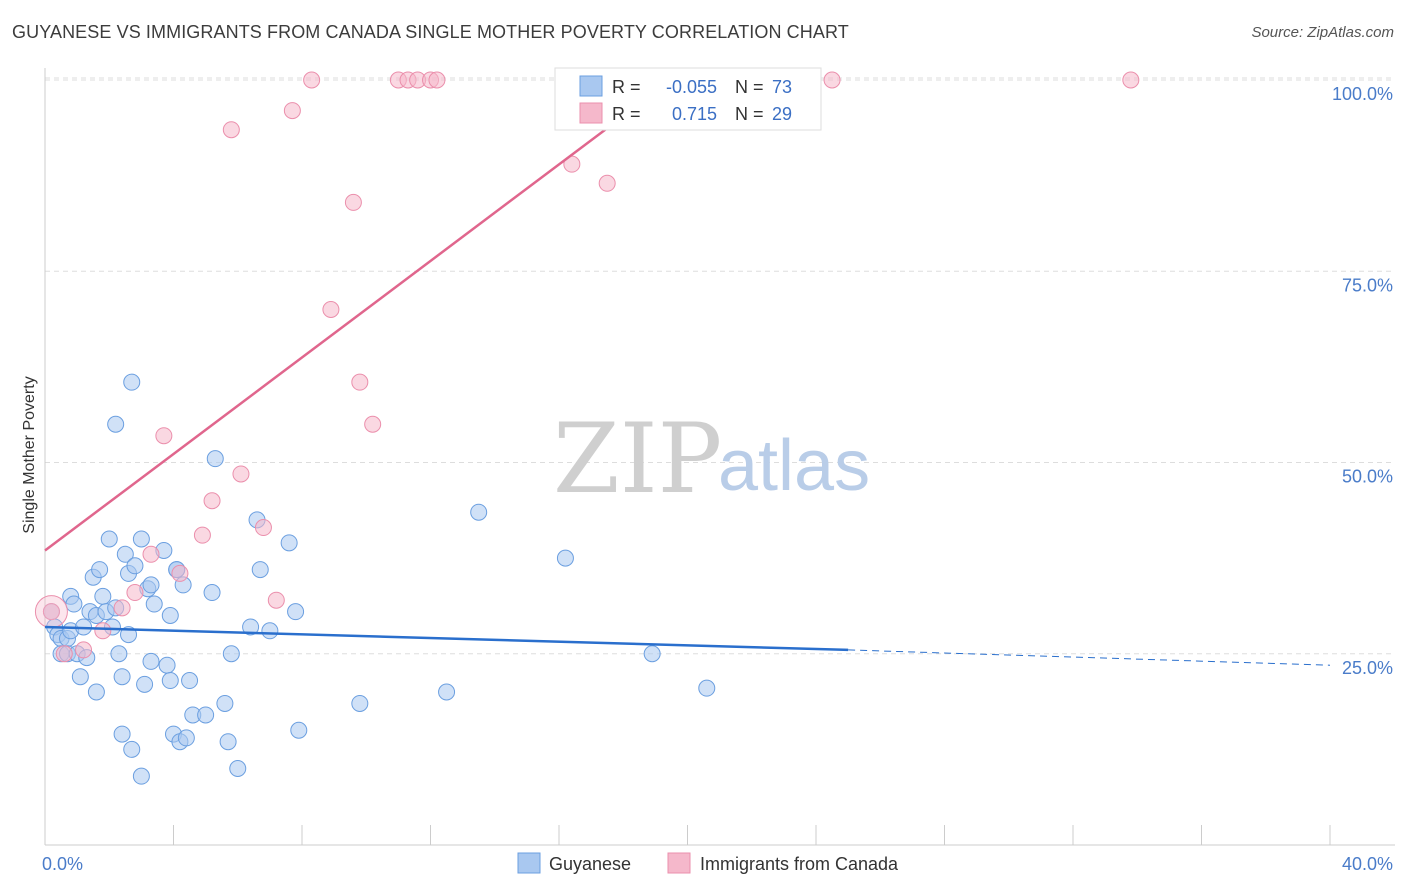  What do you see at coordinates (1367, 864) in the screenshot?
I see `x-tick-label-max: 40.0%` at bounding box center [1367, 864].